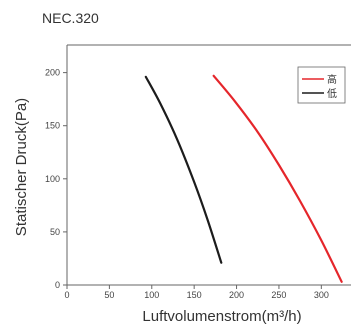  I want to click on y-tick-label: 150, so click(52, 126).